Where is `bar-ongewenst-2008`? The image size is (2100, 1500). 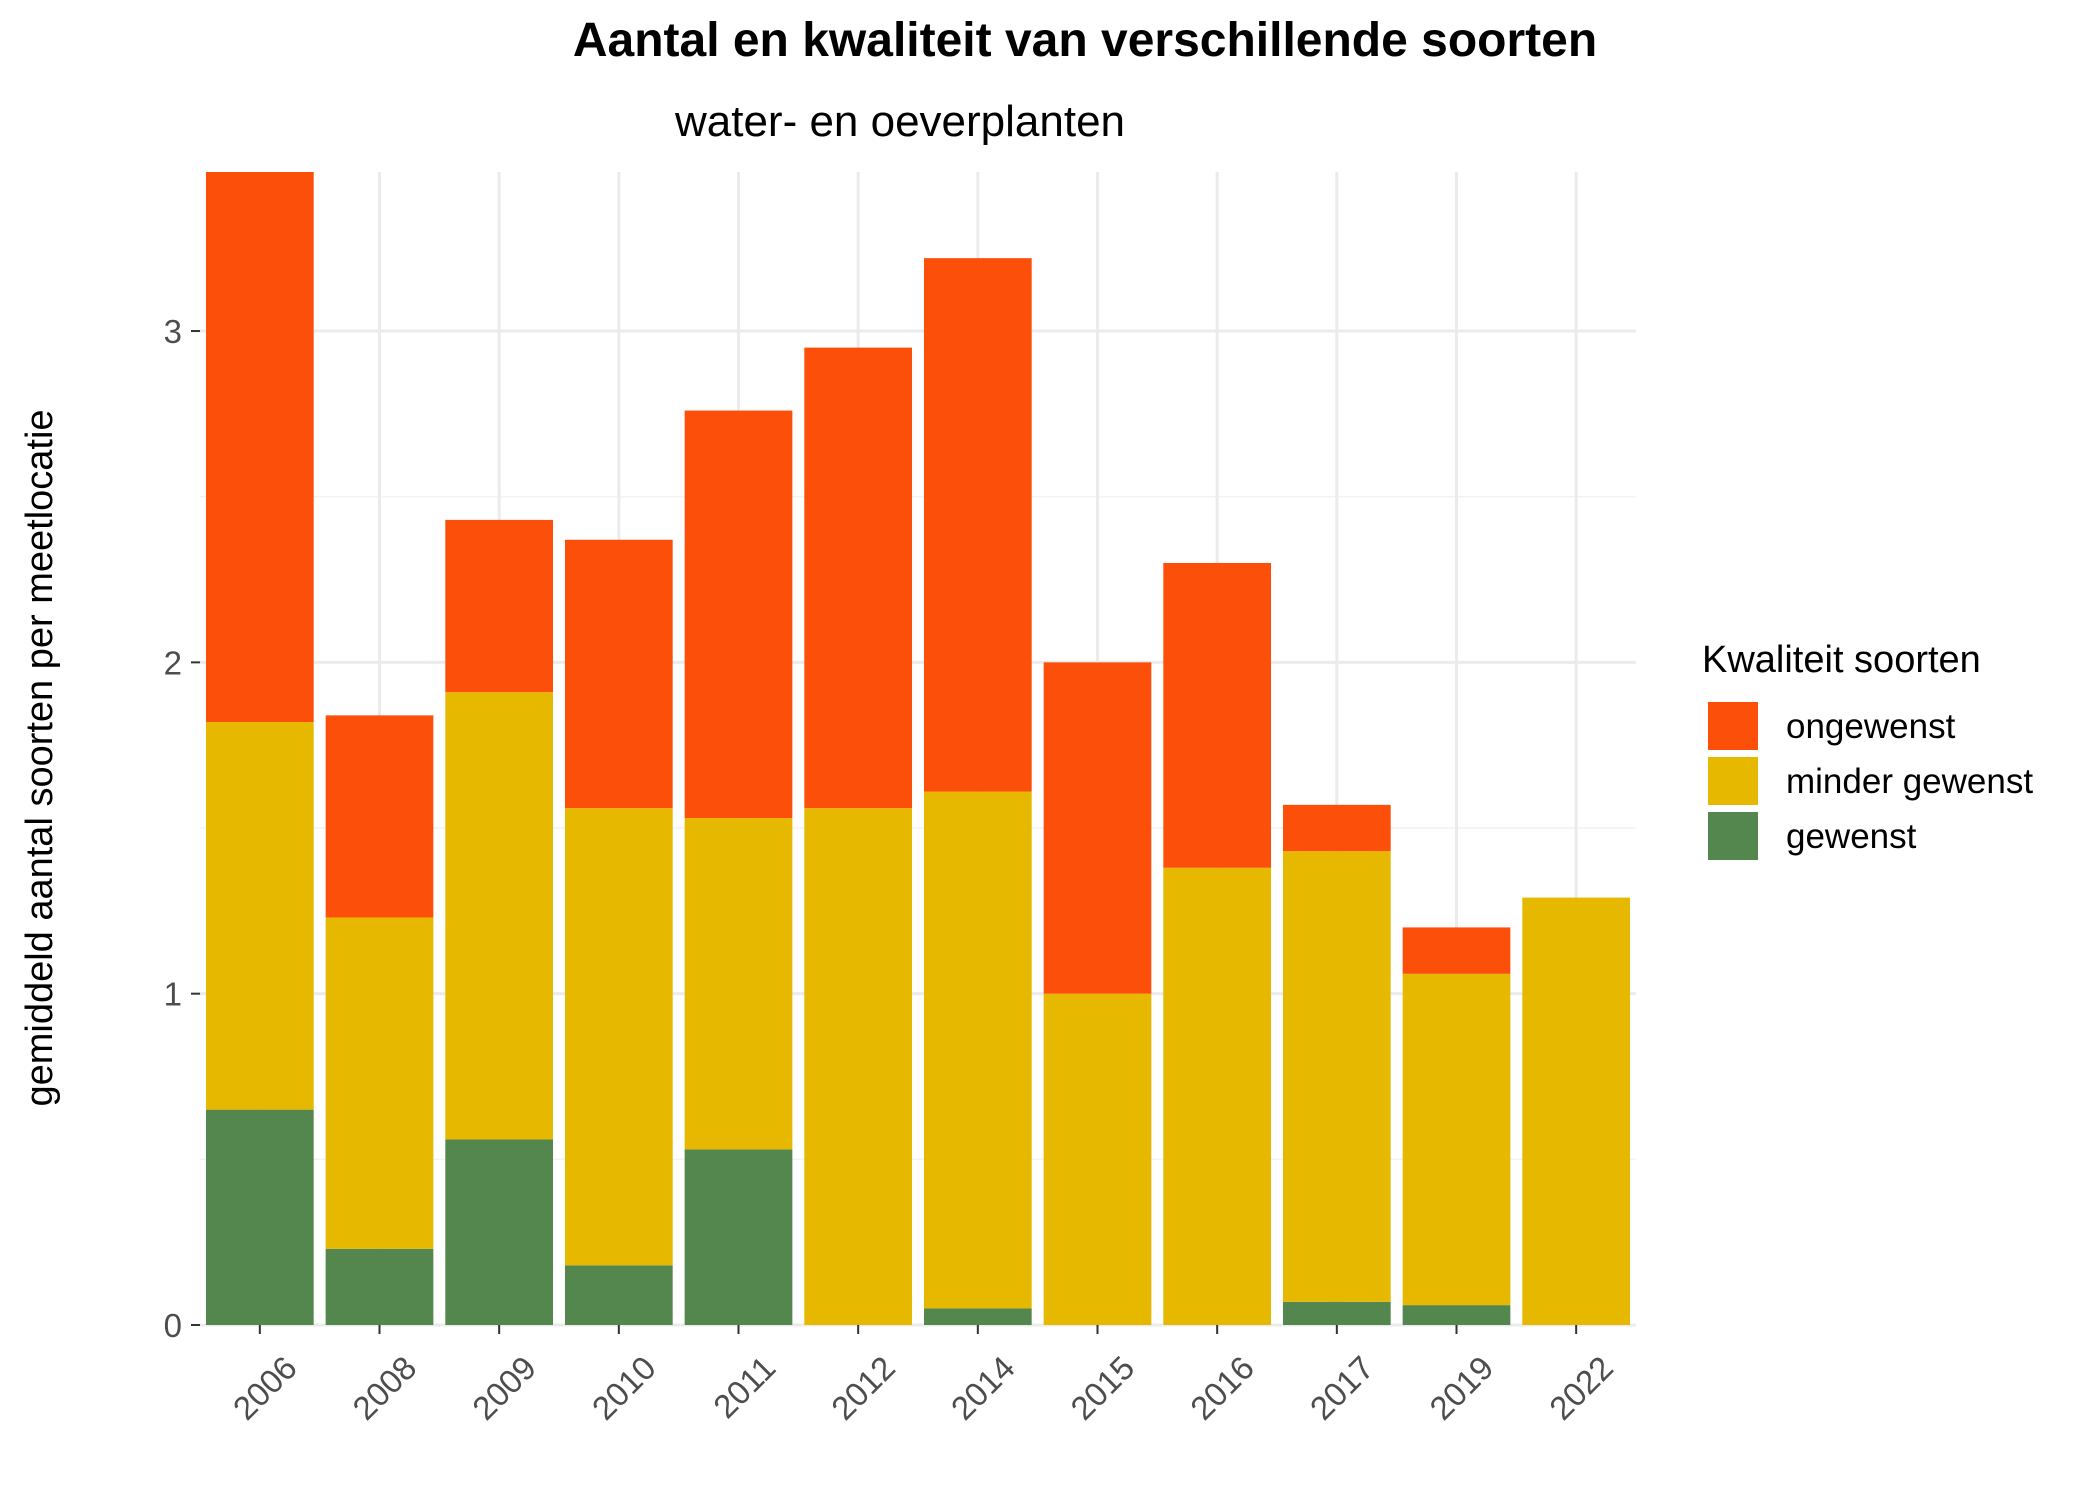 bar-ongewenst-2008 is located at coordinates (379, 816).